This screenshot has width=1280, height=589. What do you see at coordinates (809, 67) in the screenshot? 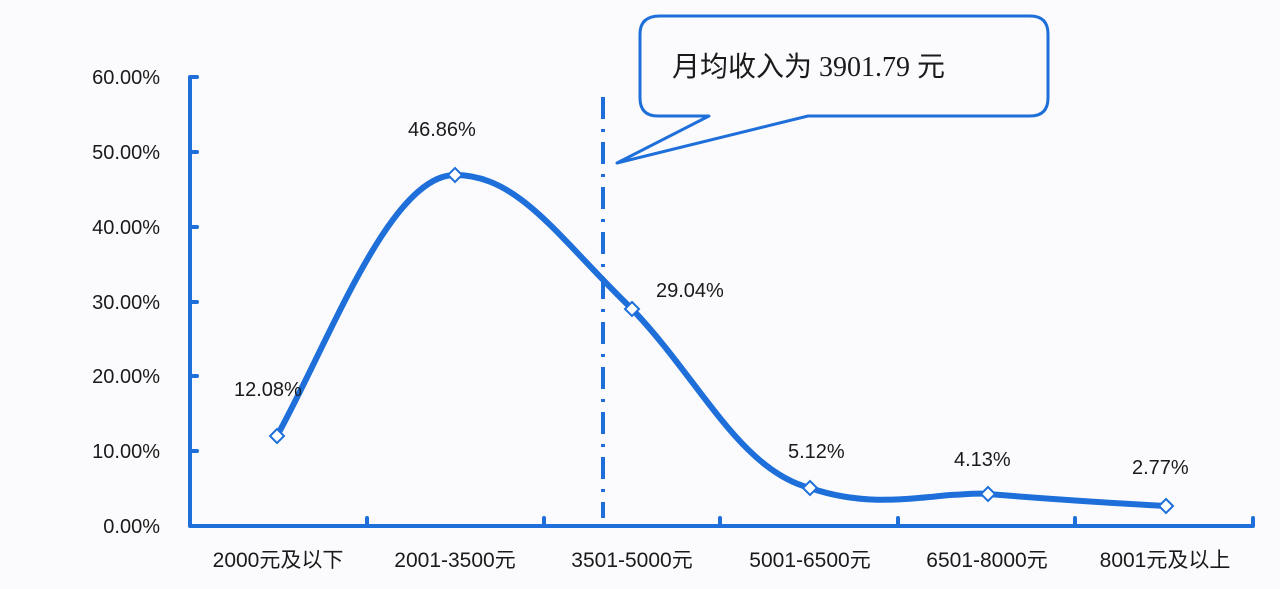
I see `callout-text: 月均收入为 3901.79 元` at bounding box center [809, 67].